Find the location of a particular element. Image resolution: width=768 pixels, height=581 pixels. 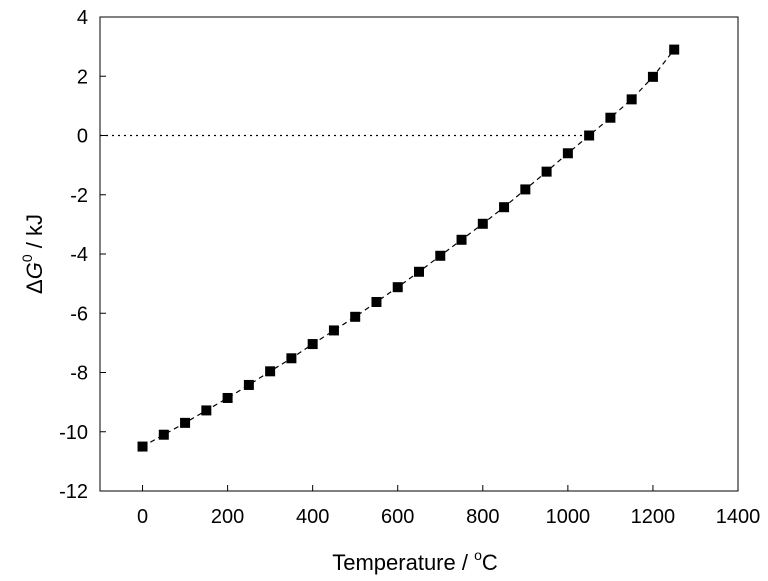

x-tick-label: 1000 is located at coordinates (568, 517).